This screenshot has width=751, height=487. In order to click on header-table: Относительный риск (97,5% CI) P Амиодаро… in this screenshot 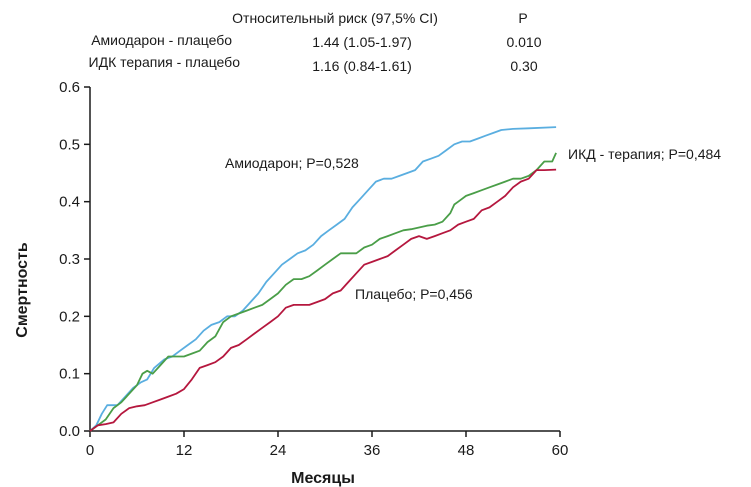, I will do `click(315, 42)`.